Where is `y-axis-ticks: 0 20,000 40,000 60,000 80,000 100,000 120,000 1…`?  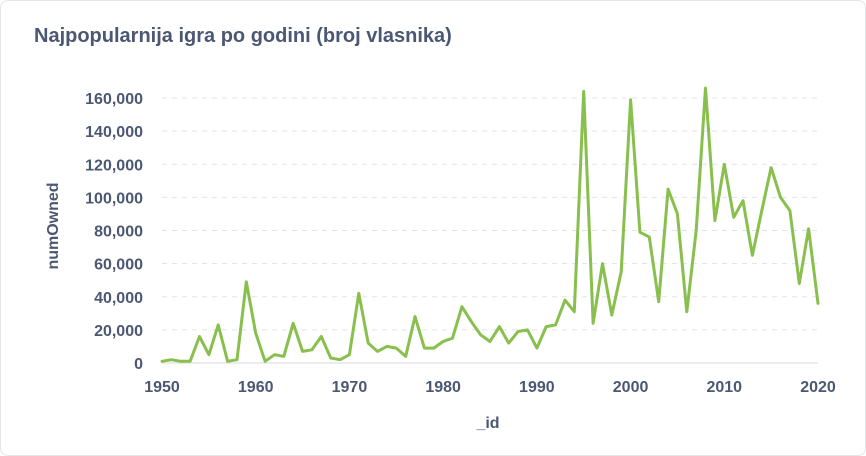
y-axis-ticks: 0 20,000 40,000 60,000 80,000 100,000 120,000 1… is located at coordinates (114, 232).